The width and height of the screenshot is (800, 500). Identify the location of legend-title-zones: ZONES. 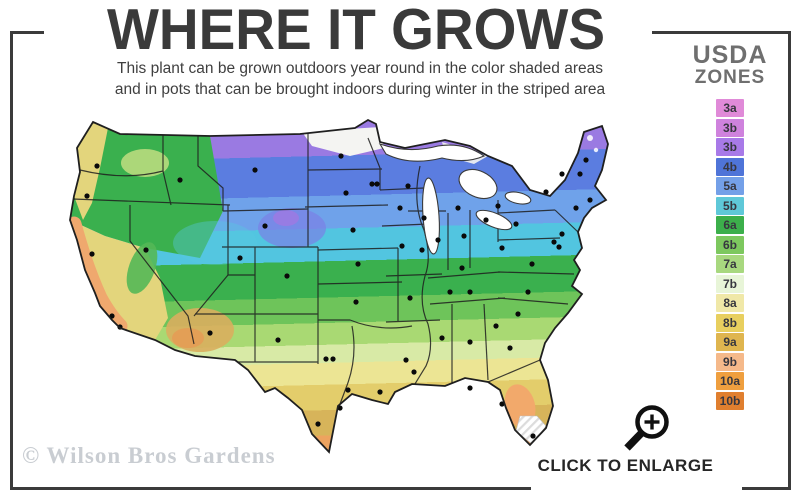
(730, 77).